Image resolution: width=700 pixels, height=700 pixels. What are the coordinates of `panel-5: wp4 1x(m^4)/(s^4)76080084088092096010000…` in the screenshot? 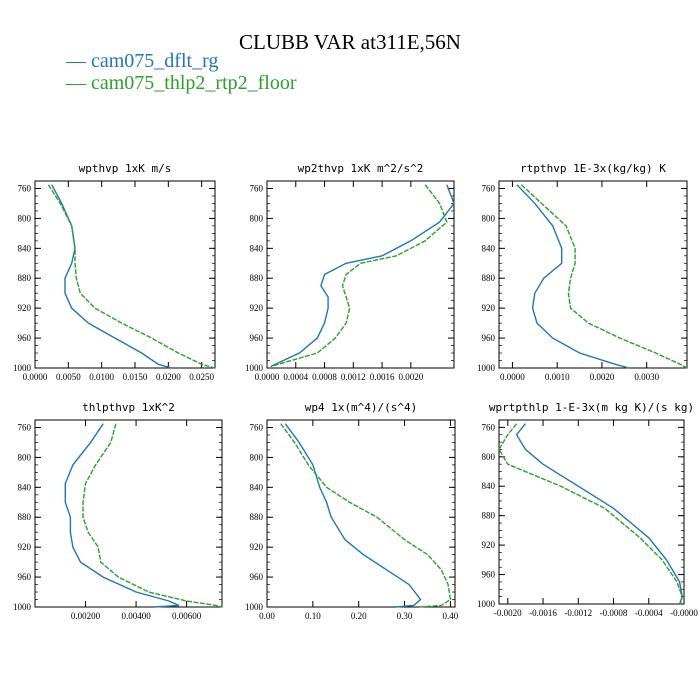 It's located at (352, 511).